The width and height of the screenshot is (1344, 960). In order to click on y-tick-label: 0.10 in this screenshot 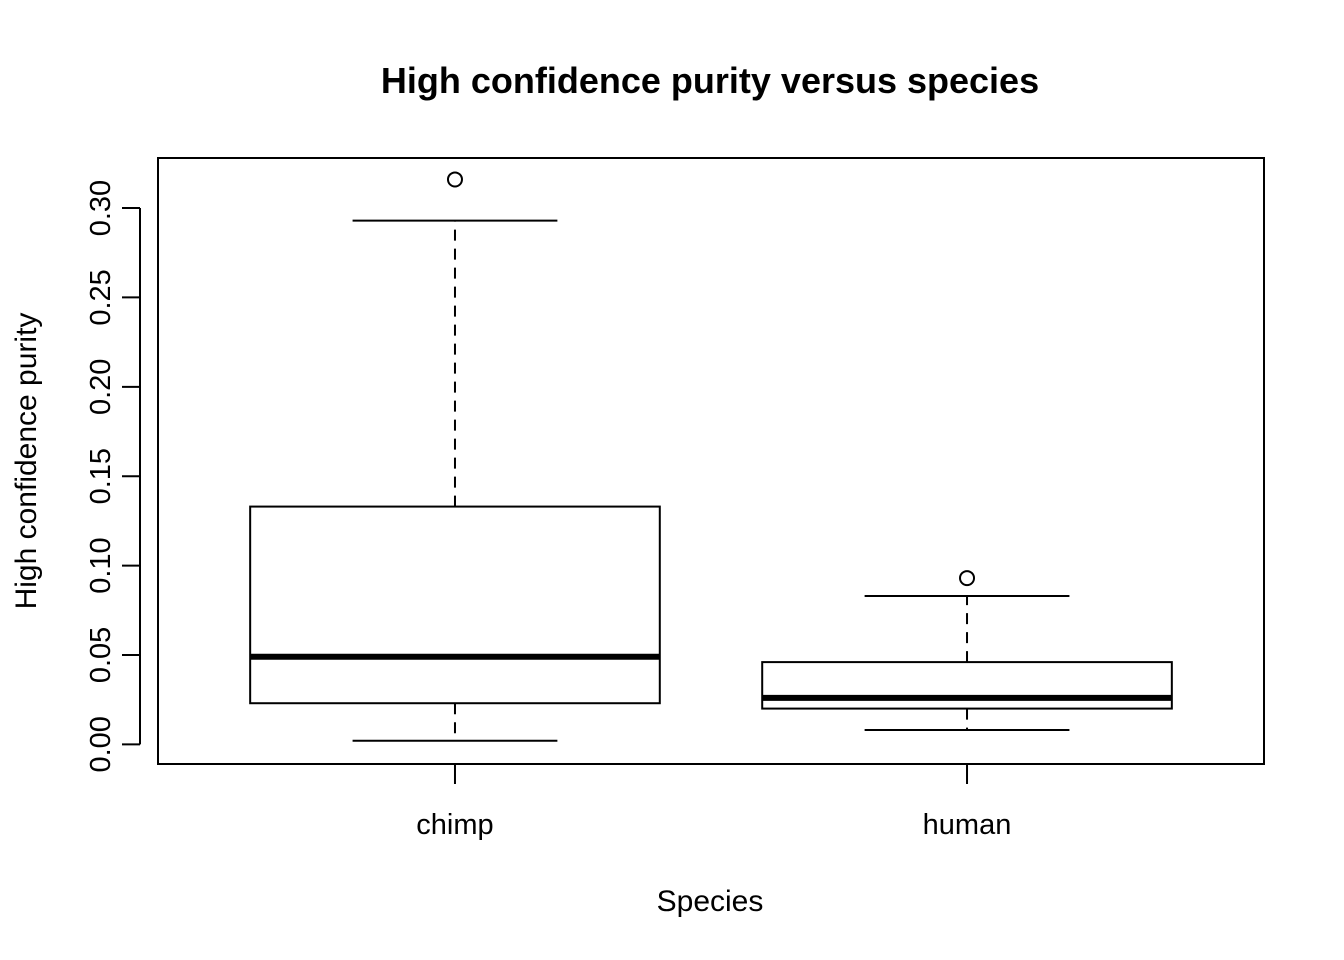, I will do `click(101, 565)`.